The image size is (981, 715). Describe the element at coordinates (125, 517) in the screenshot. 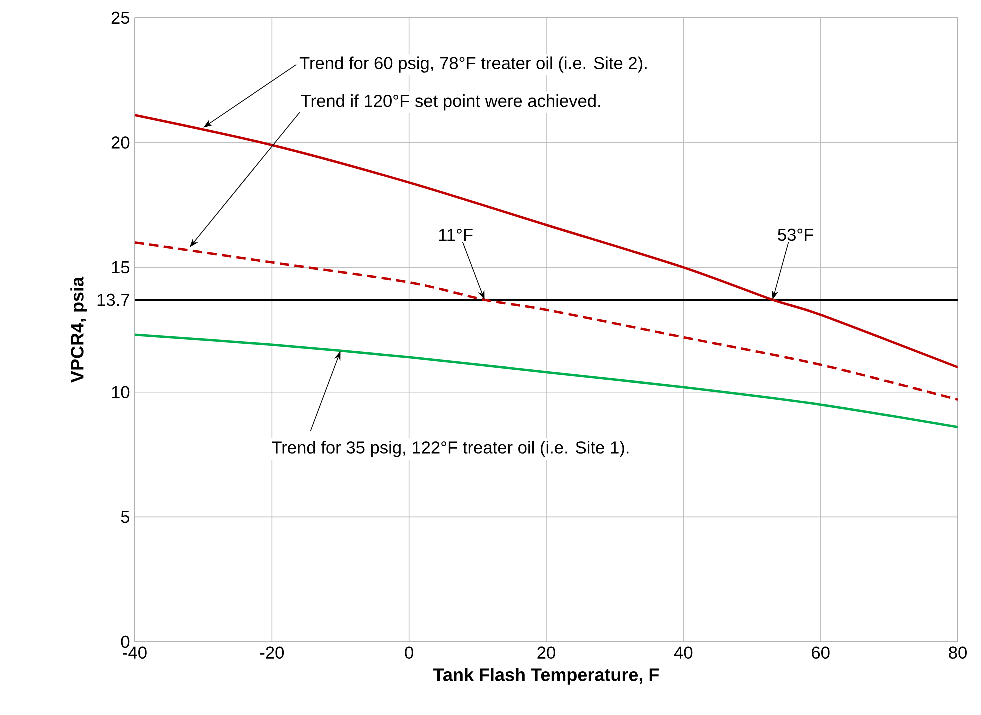

I see `y-tick-label: 5` at that location.